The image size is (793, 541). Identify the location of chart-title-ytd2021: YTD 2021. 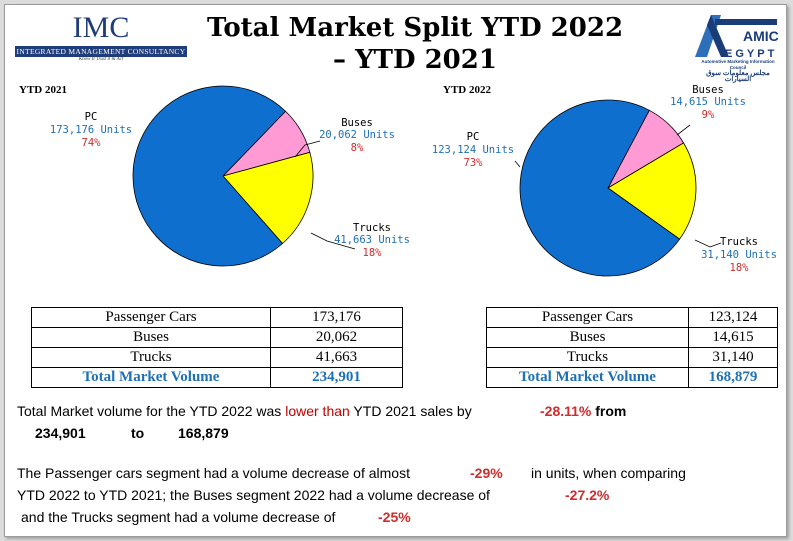
(43, 90).